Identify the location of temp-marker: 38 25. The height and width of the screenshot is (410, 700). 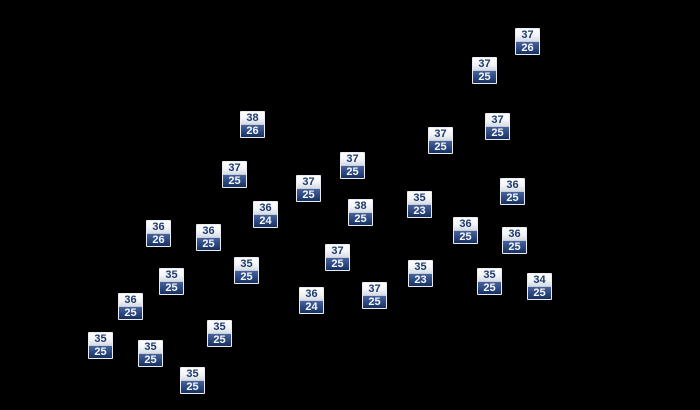
(360, 212).